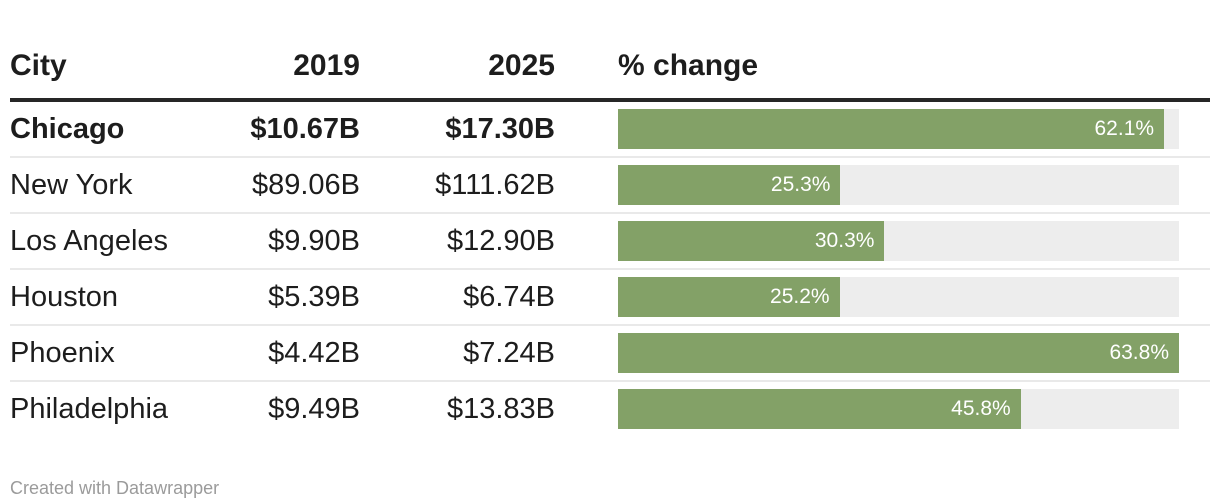  Describe the element at coordinates (314, 352) in the screenshot. I see `value-2019-cell: $4.42B` at that location.